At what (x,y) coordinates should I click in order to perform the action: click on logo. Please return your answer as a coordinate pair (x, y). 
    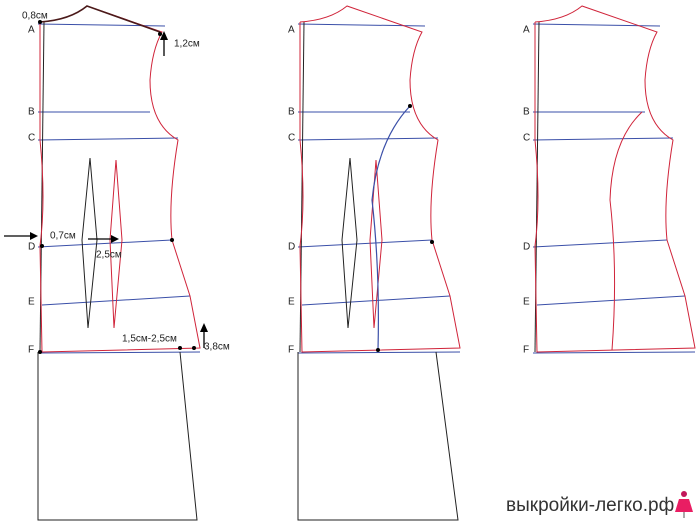
    Looking at the image, I should click on (684, 504).